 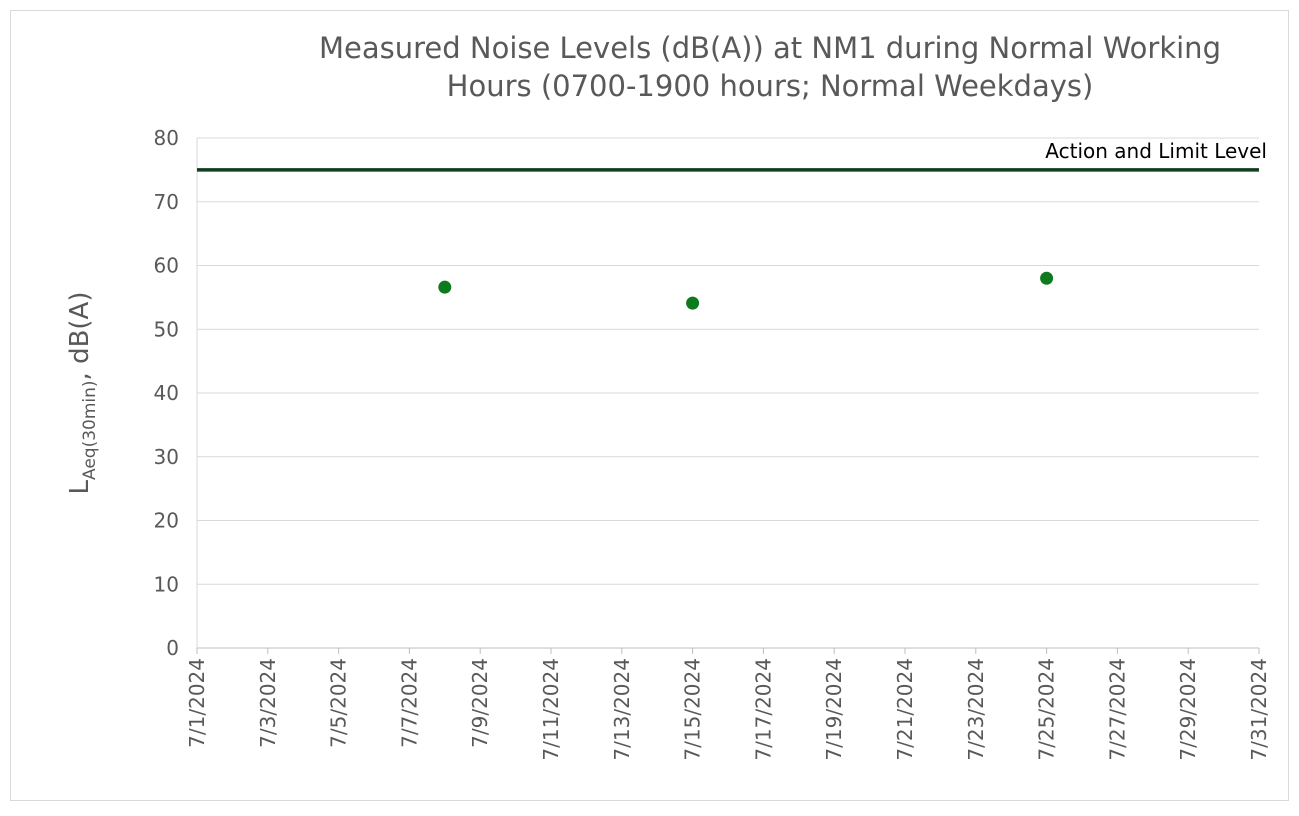 What do you see at coordinates (166, 138) in the screenshot?
I see `y-tick-label: 80` at bounding box center [166, 138].